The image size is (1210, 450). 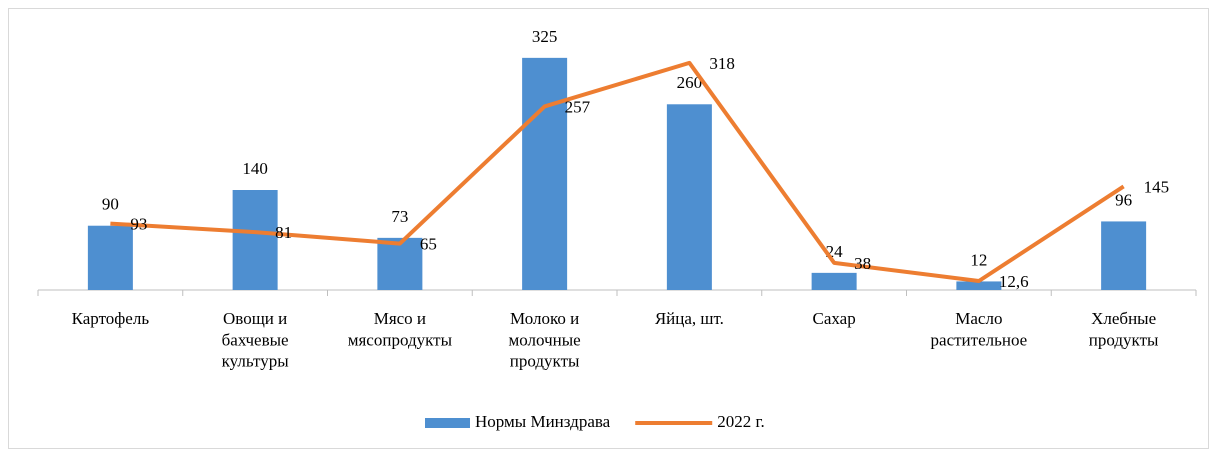 What do you see at coordinates (283, 232) in the screenshot?
I see `line-value-label: 81` at bounding box center [283, 232].